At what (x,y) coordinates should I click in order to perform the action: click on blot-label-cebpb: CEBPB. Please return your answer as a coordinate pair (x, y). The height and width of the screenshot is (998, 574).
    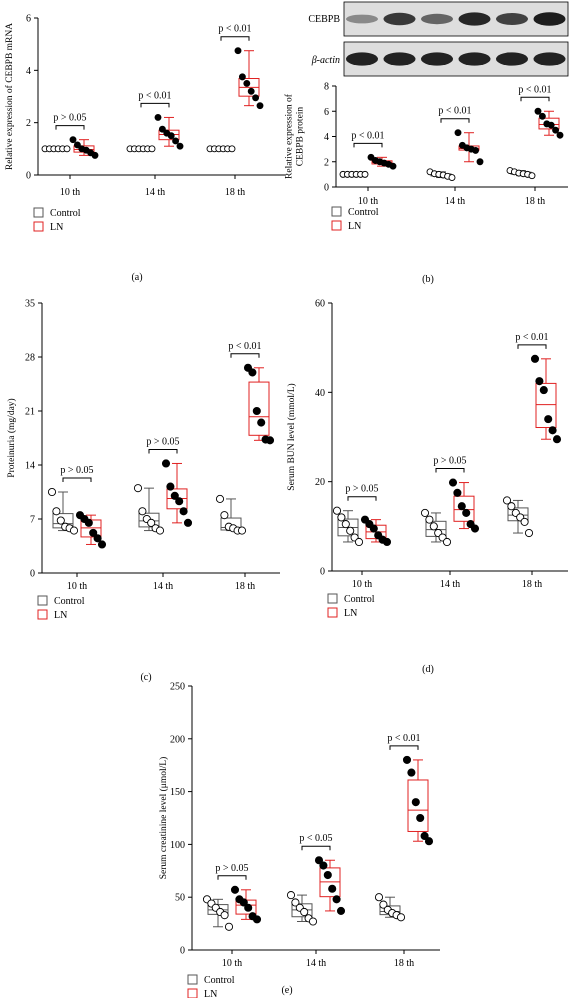
    Looking at the image, I should click on (324, 19).